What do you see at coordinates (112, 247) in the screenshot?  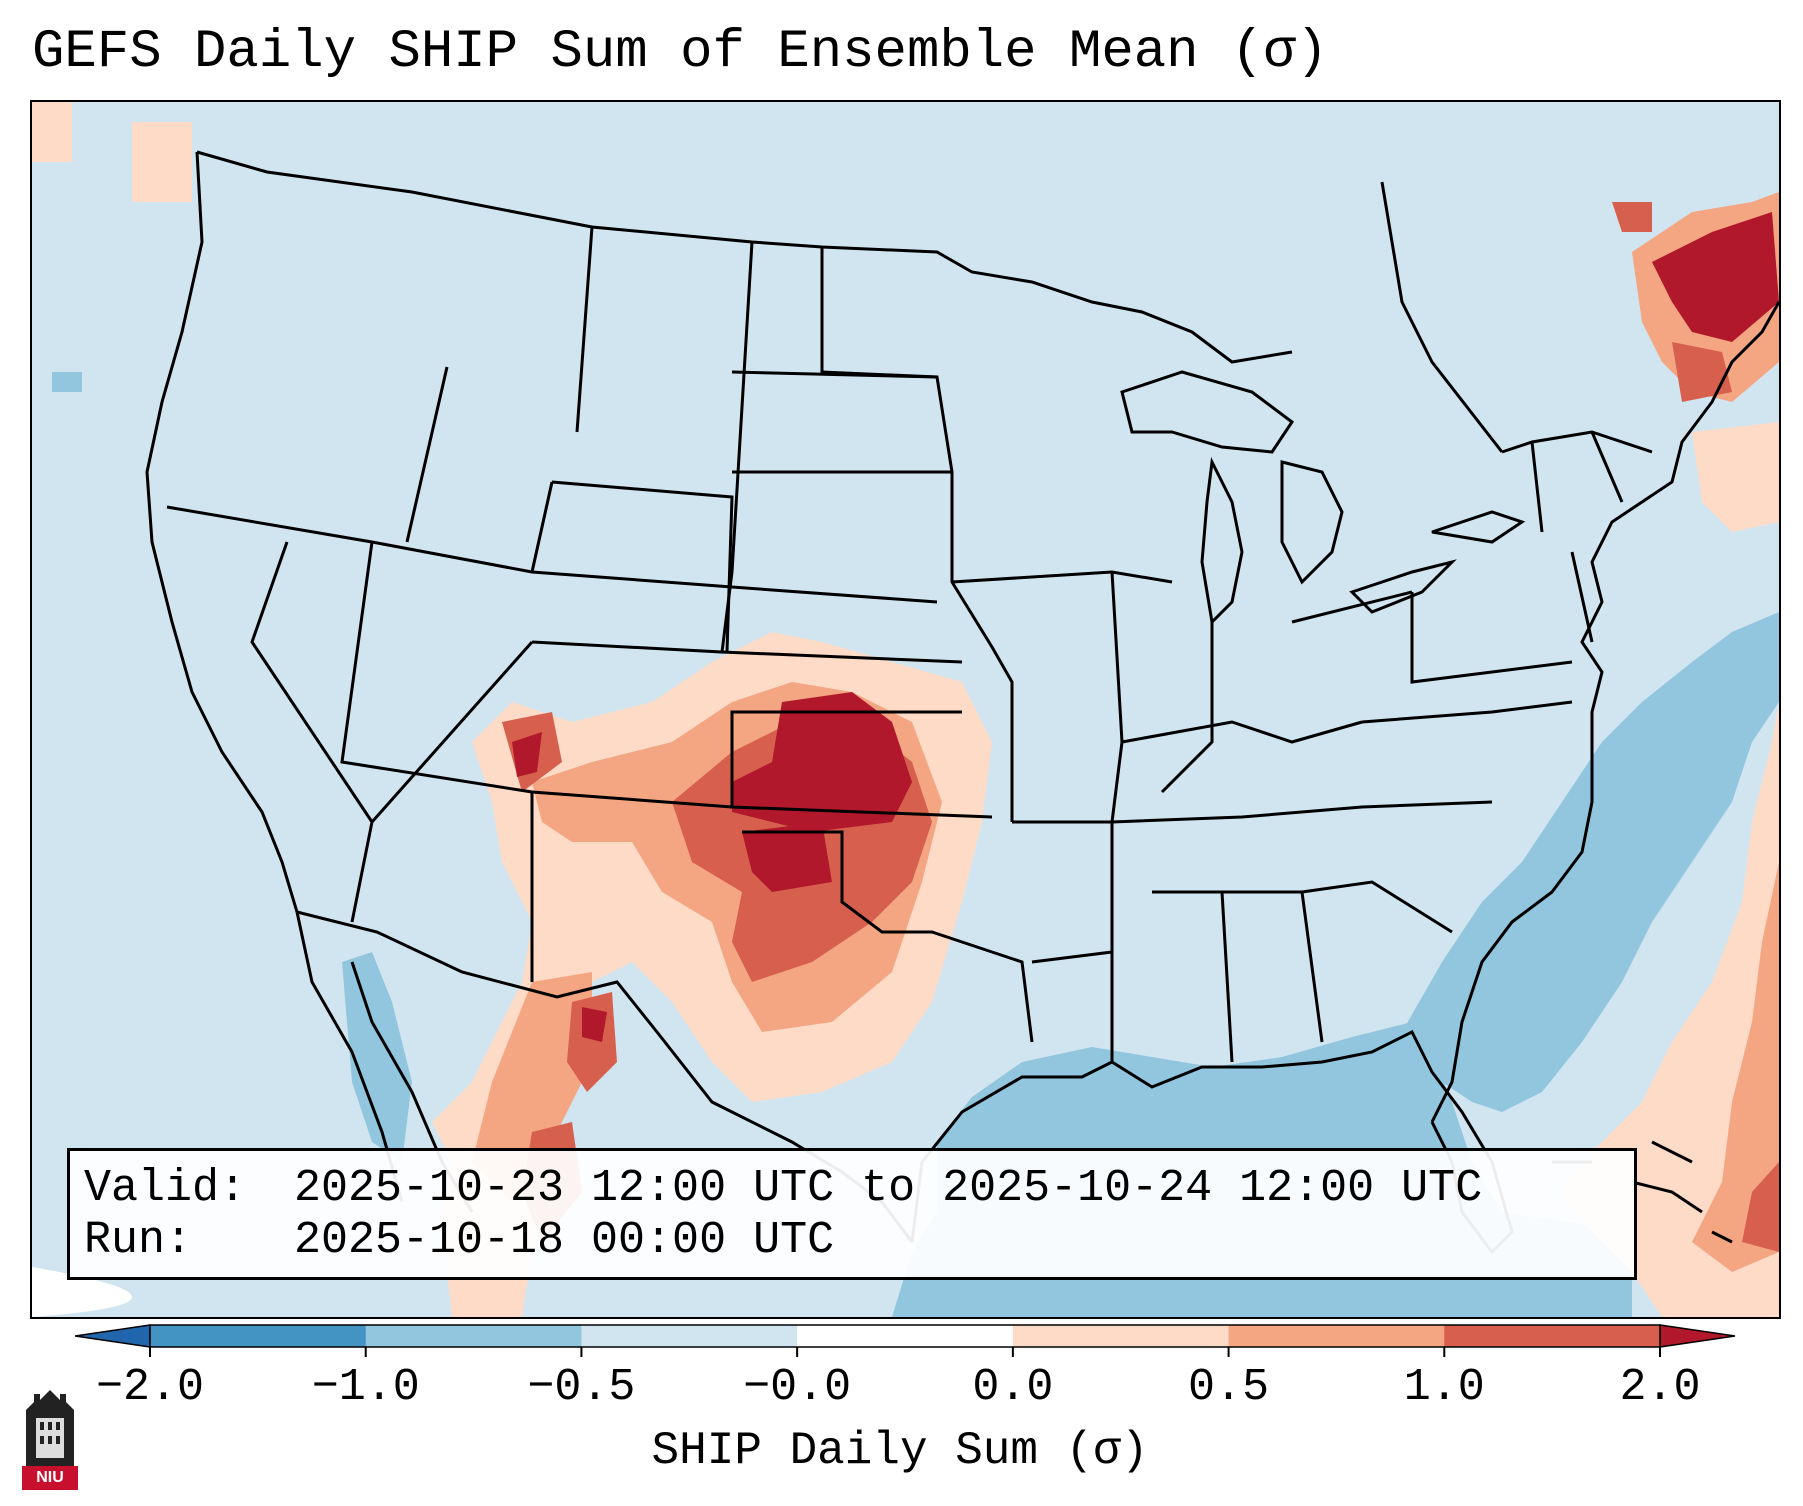 I see `west-specks` at bounding box center [112, 247].